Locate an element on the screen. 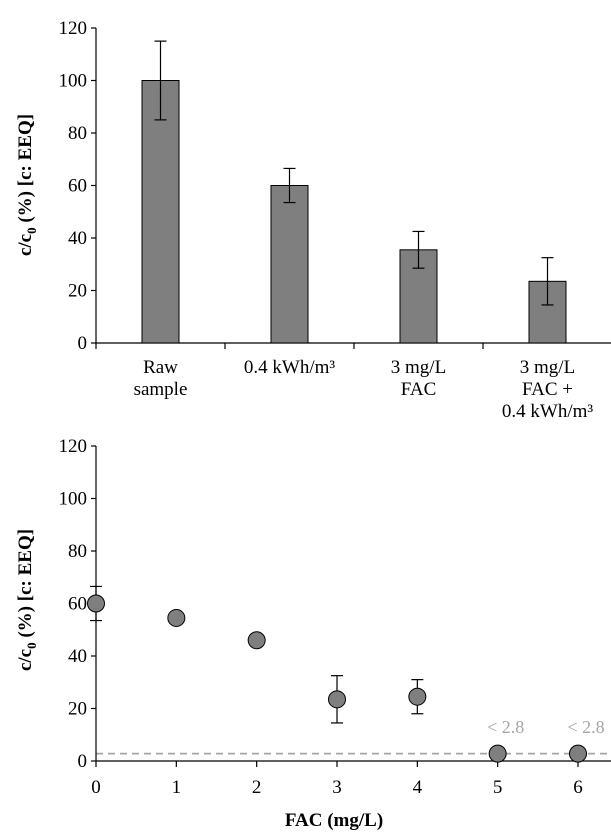 The image size is (611, 835). bar-chart-y-tick-label: 20 is located at coordinates (77, 291).